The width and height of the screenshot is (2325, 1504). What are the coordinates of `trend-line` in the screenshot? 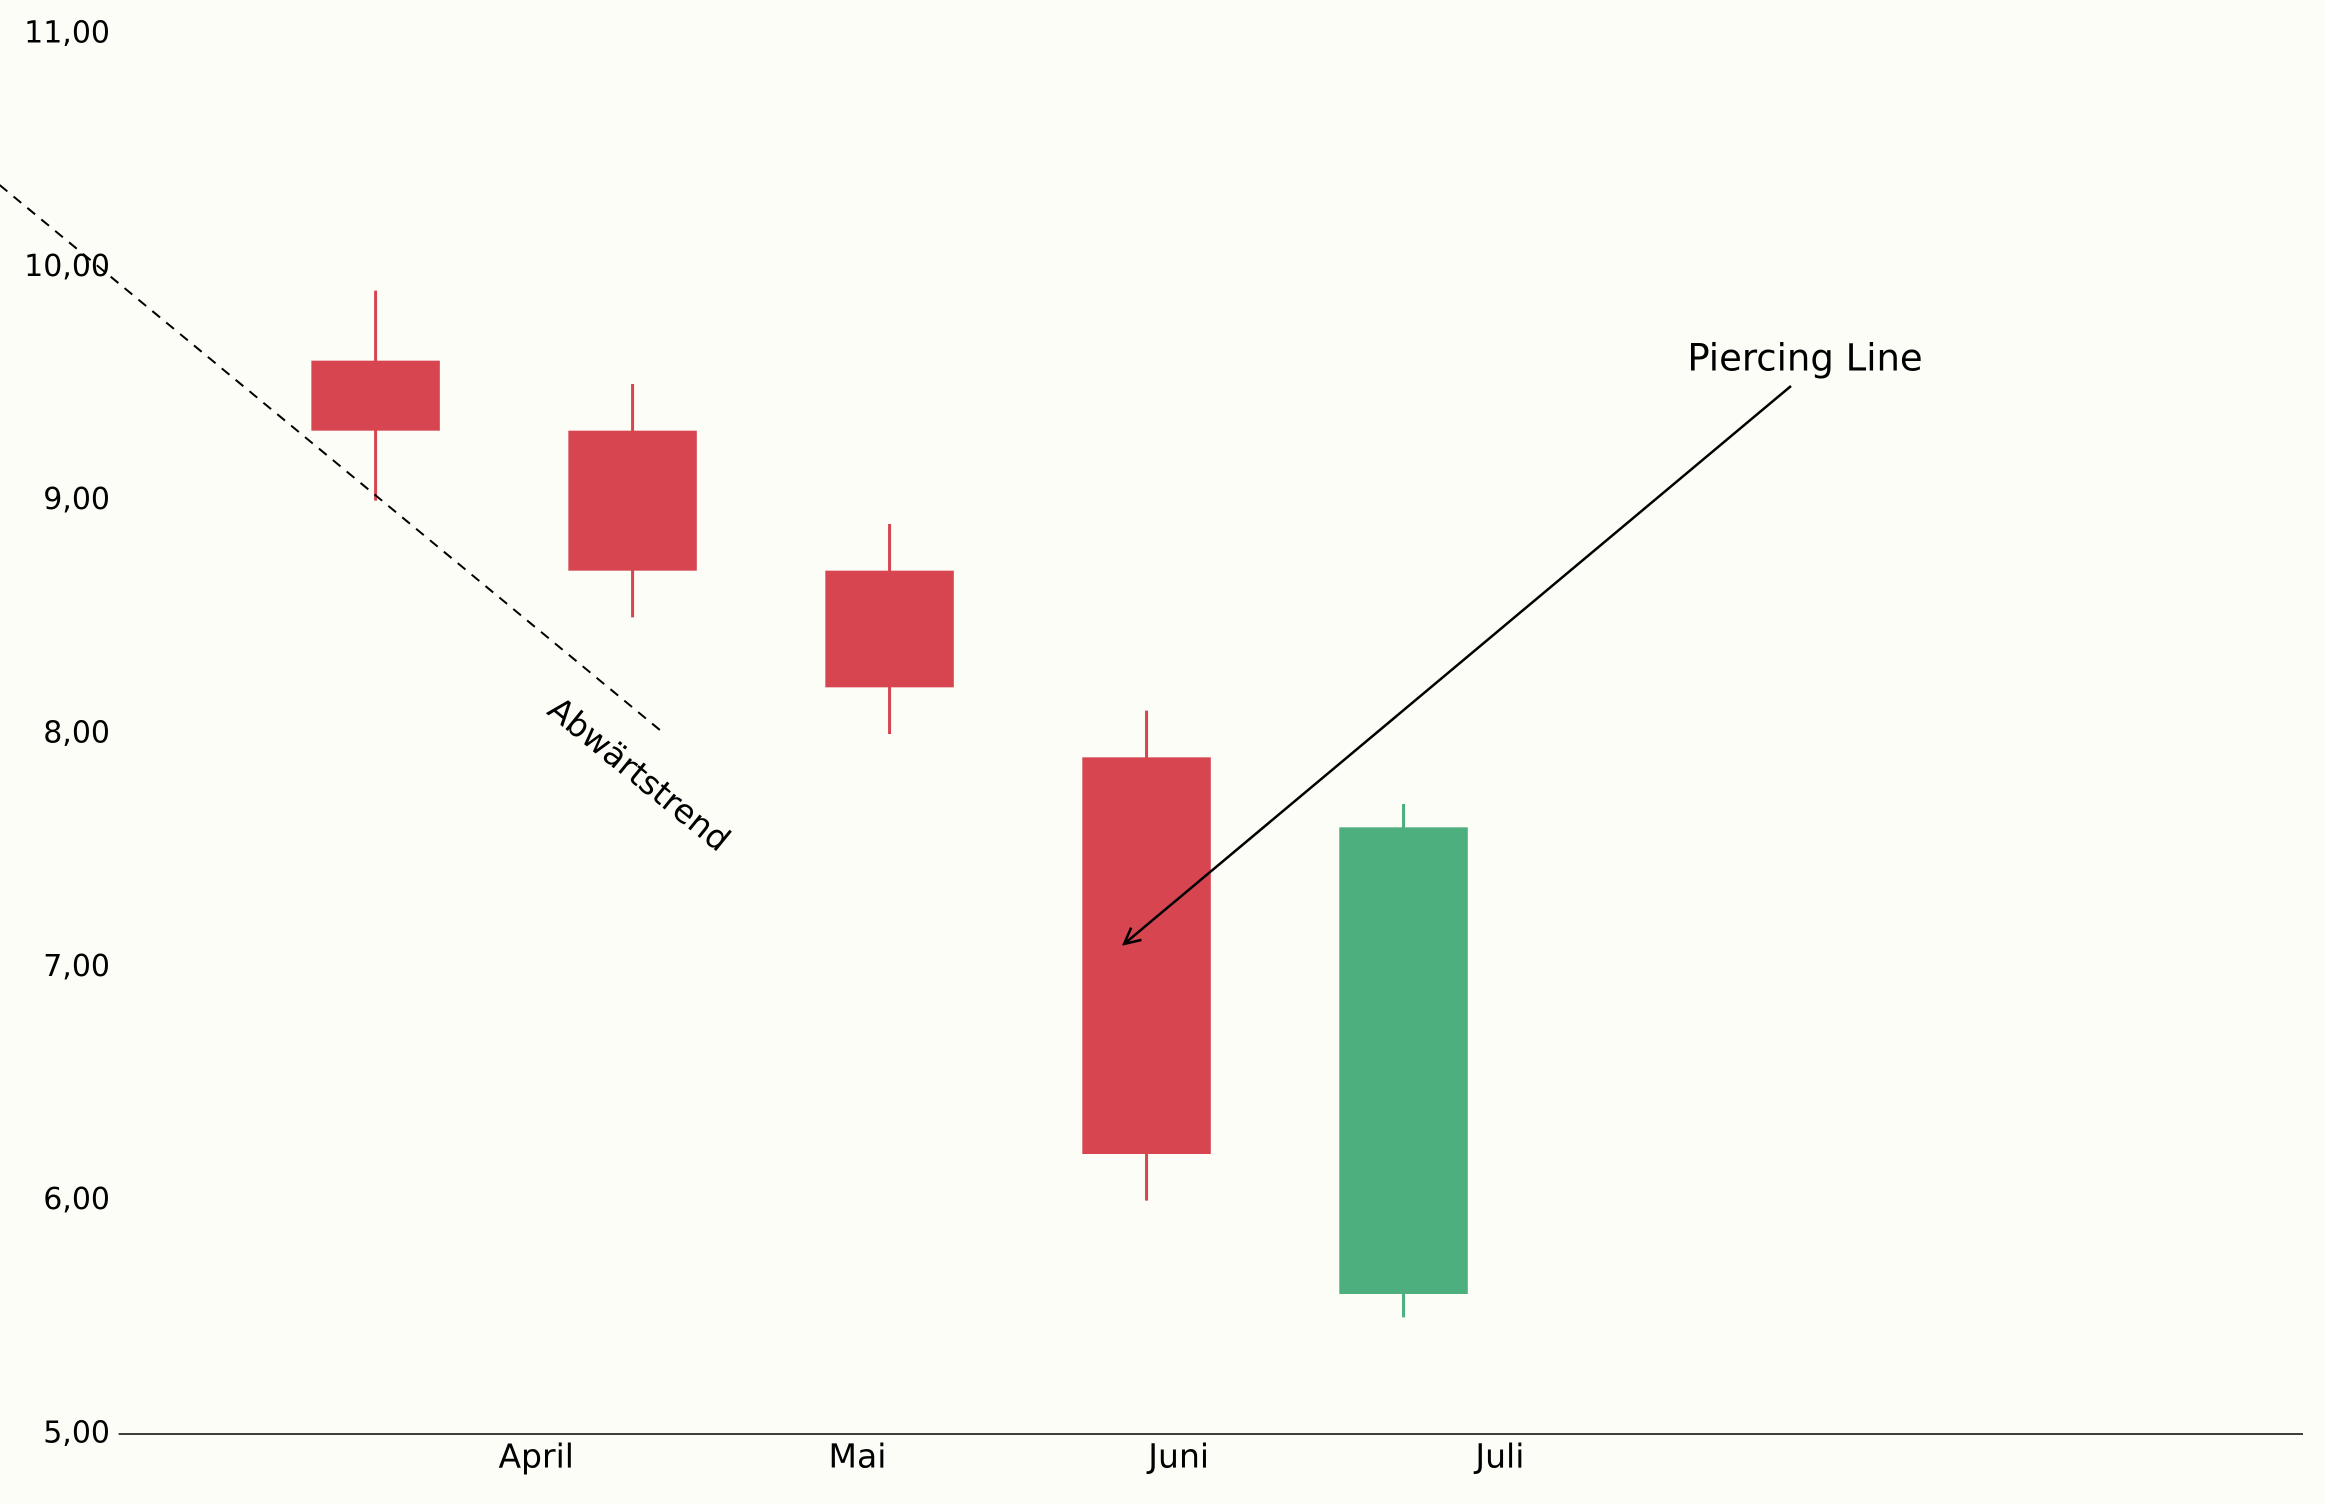 It's located at (333, 459).